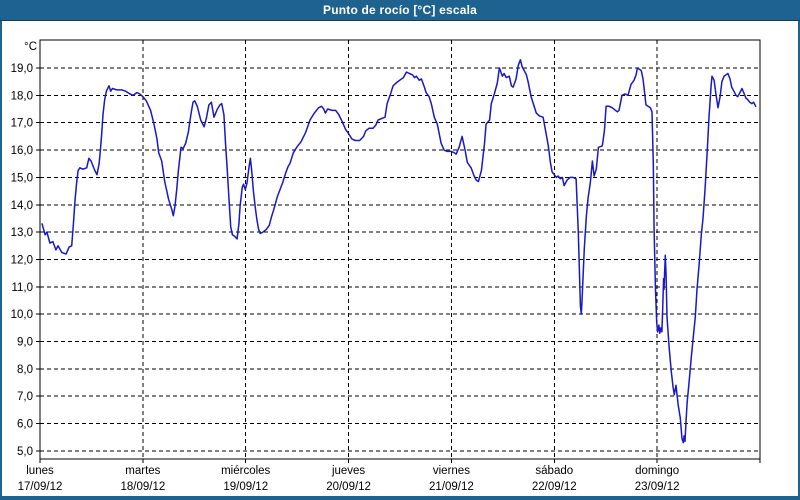 Image resolution: width=800 pixels, height=500 pixels. I want to click on y-tick-label: 11,0, so click(22, 288).